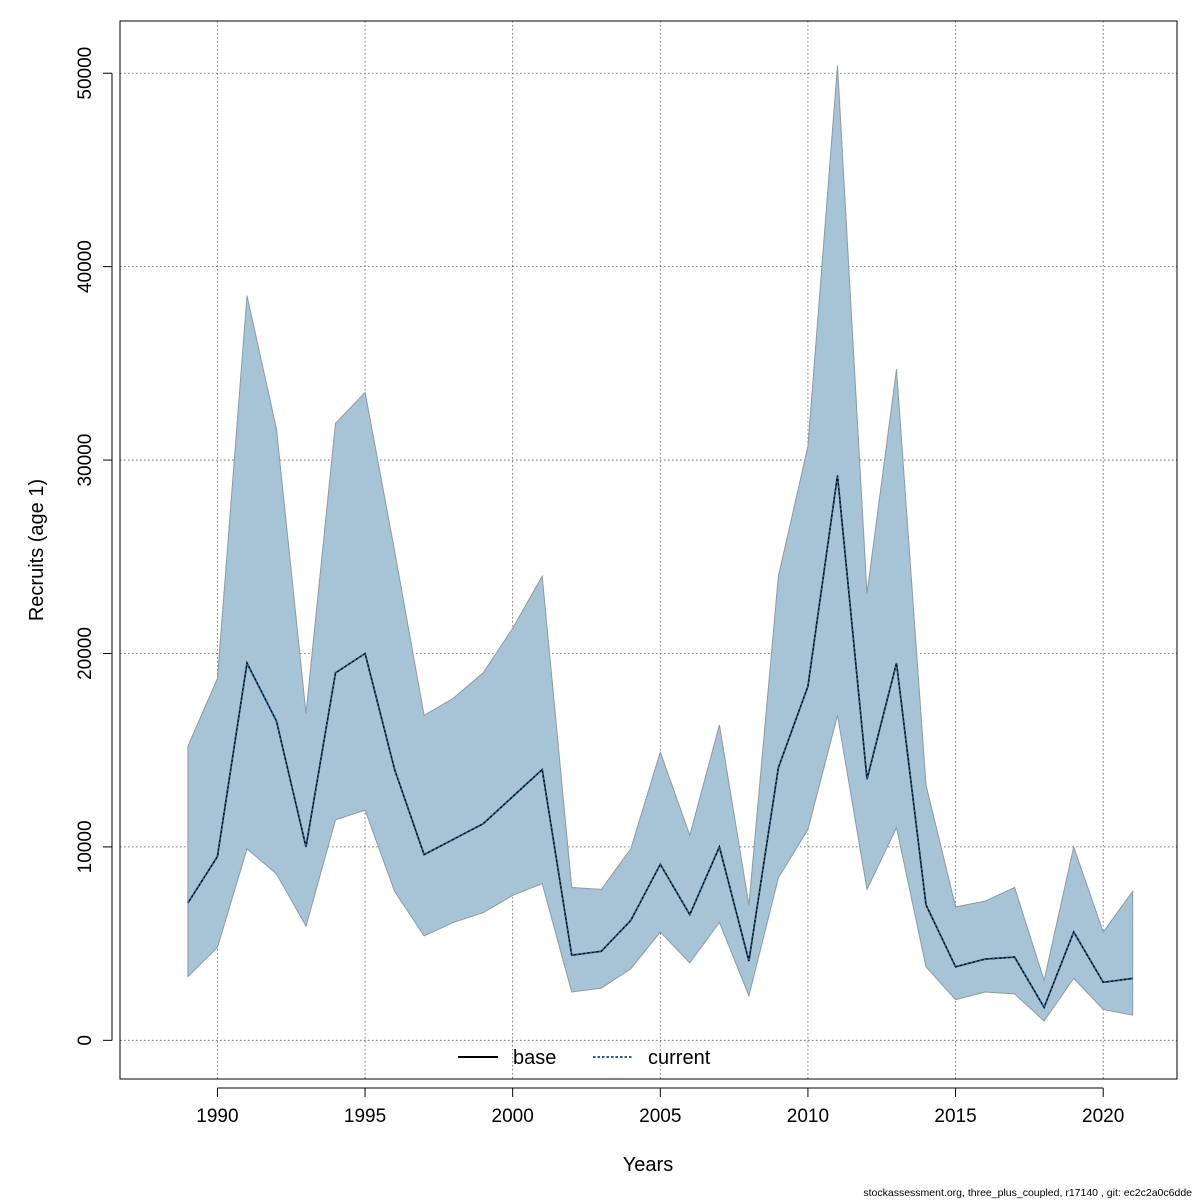 This screenshot has width=1200, height=1200. Describe the element at coordinates (584, 1058) in the screenshot. I see `legend: base current` at that location.